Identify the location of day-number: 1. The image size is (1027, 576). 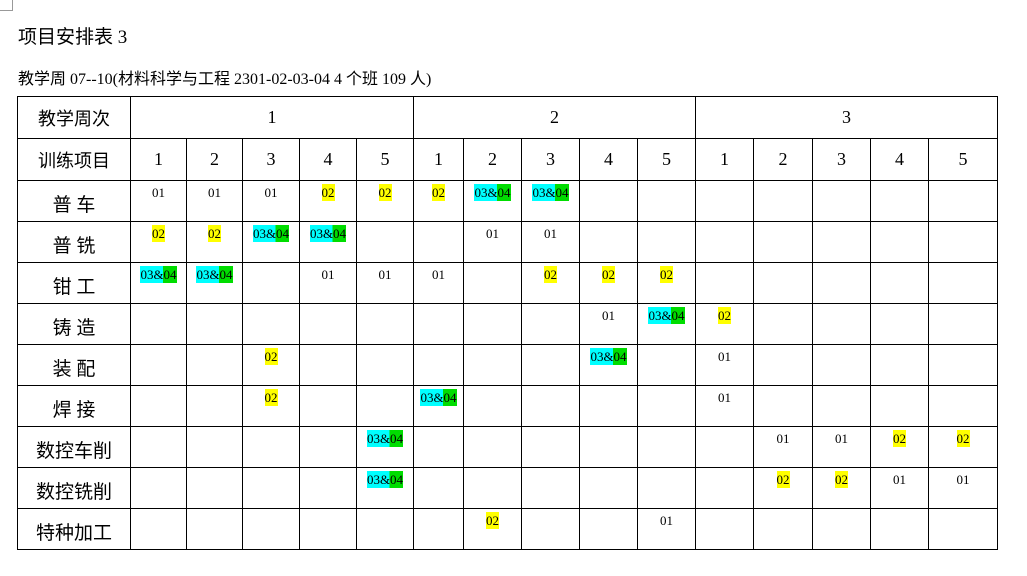
(438, 159).